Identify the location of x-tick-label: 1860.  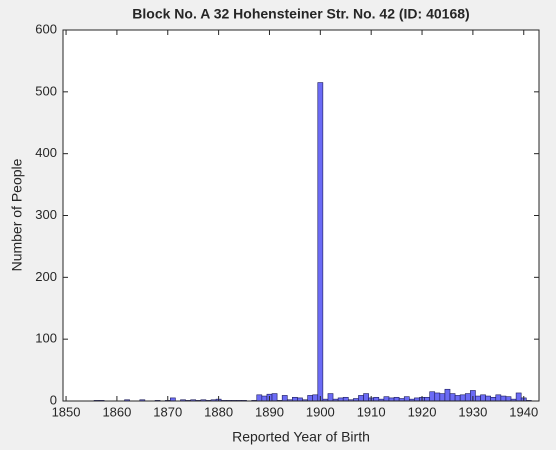
(116, 411).